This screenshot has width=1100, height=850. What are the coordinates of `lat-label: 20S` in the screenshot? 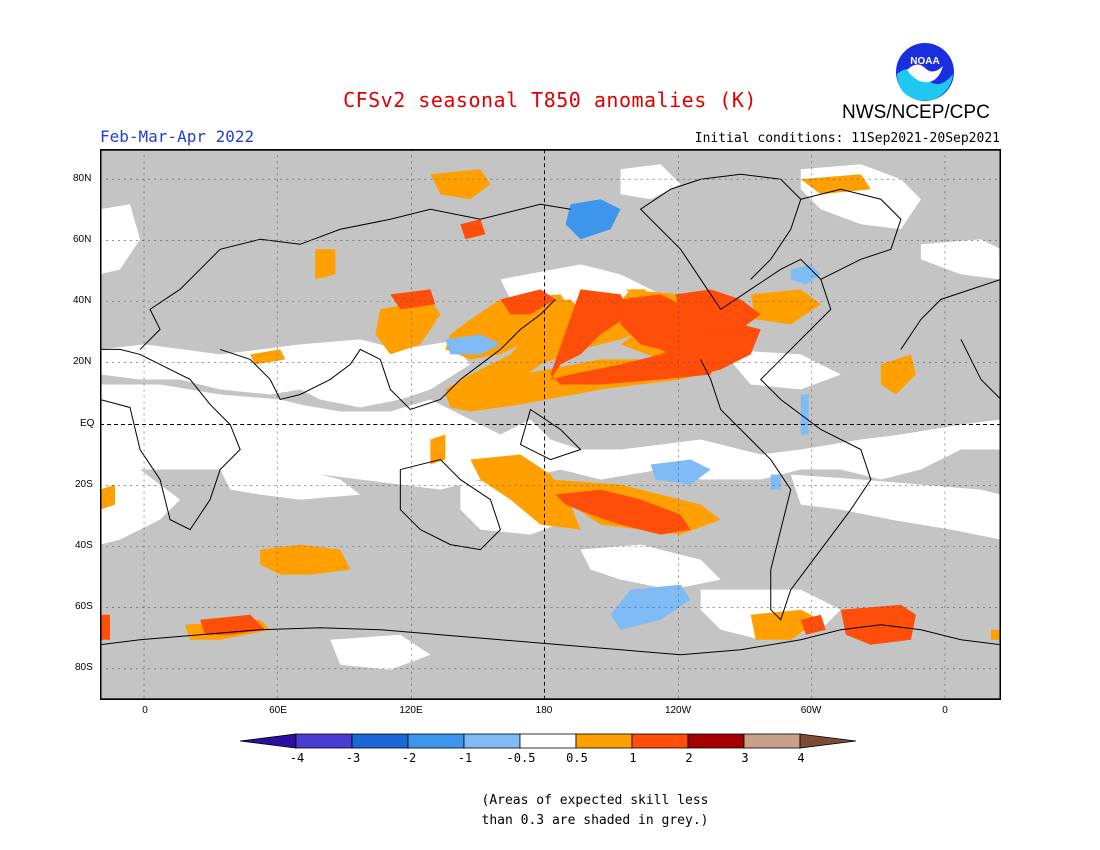 It's located at (84, 484).